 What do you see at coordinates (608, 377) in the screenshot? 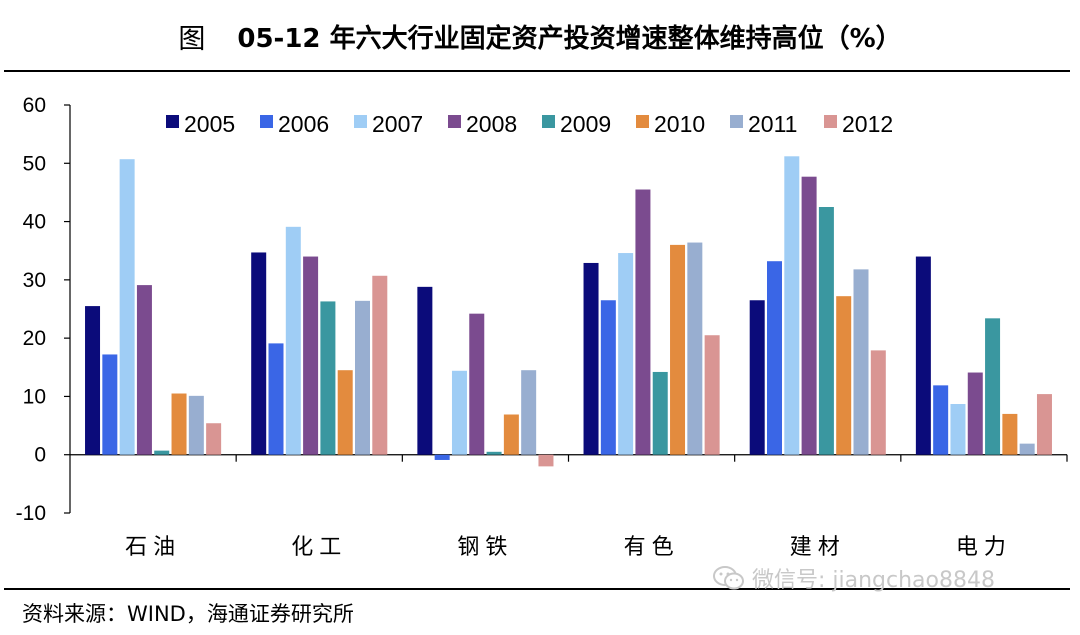
I see `bar-2006-有色` at bounding box center [608, 377].